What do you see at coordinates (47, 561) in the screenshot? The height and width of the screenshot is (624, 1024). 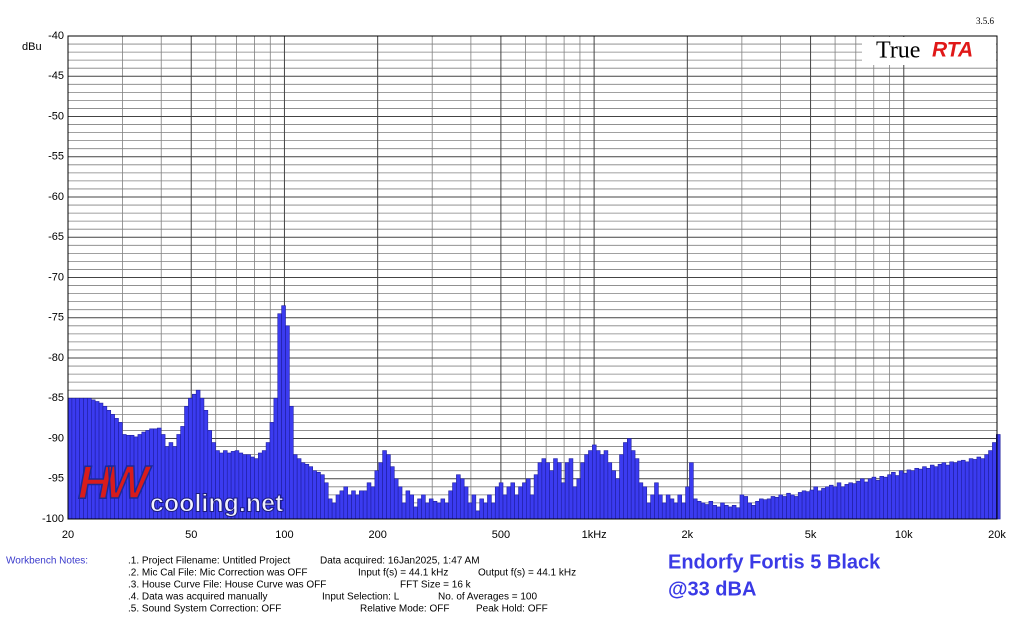 I see `notes-label: Workbench Notes:` at bounding box center [47, 561].